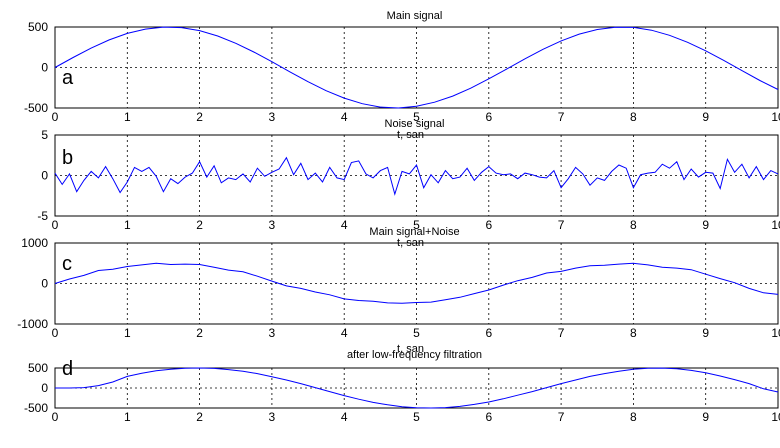 The width and height of the screenshot is (780, 448). Describe the element at coordinates (67, 264) in the screenshot. I see `panel-c-label: c` at that location.